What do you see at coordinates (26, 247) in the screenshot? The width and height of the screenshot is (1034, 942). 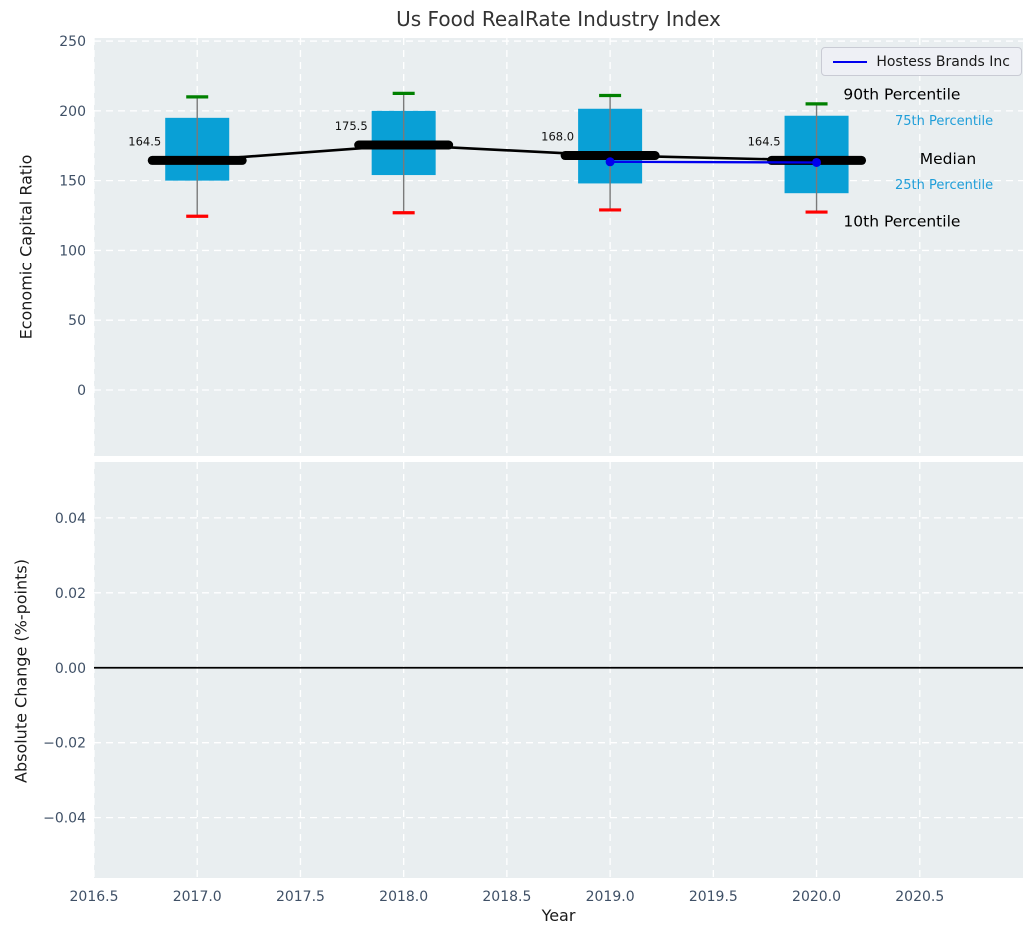 I see `top-y-axis-label: Economic Capital Ratio` at bounding box center [26, 247].